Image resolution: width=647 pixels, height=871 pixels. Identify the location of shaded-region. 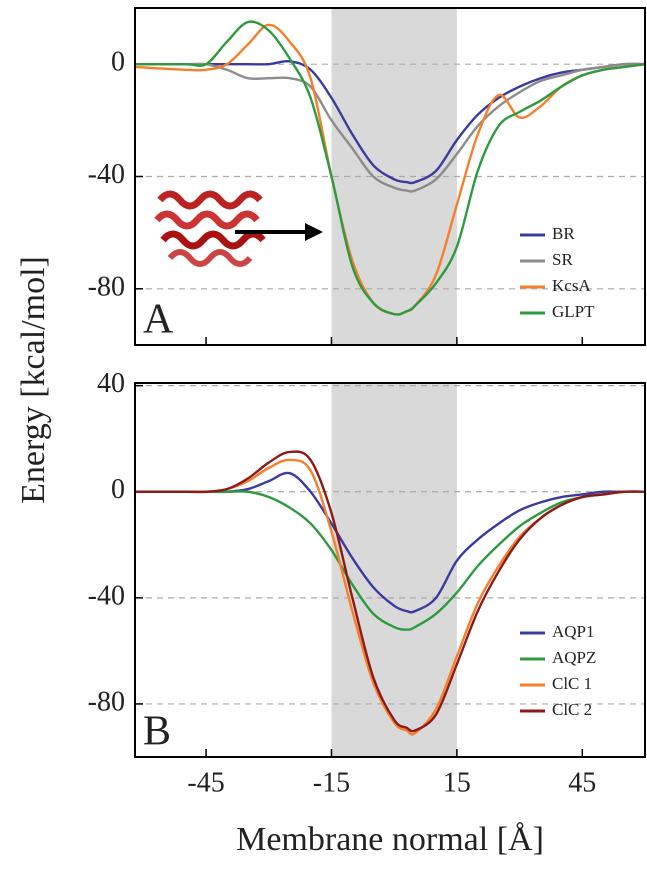
(394, 570).